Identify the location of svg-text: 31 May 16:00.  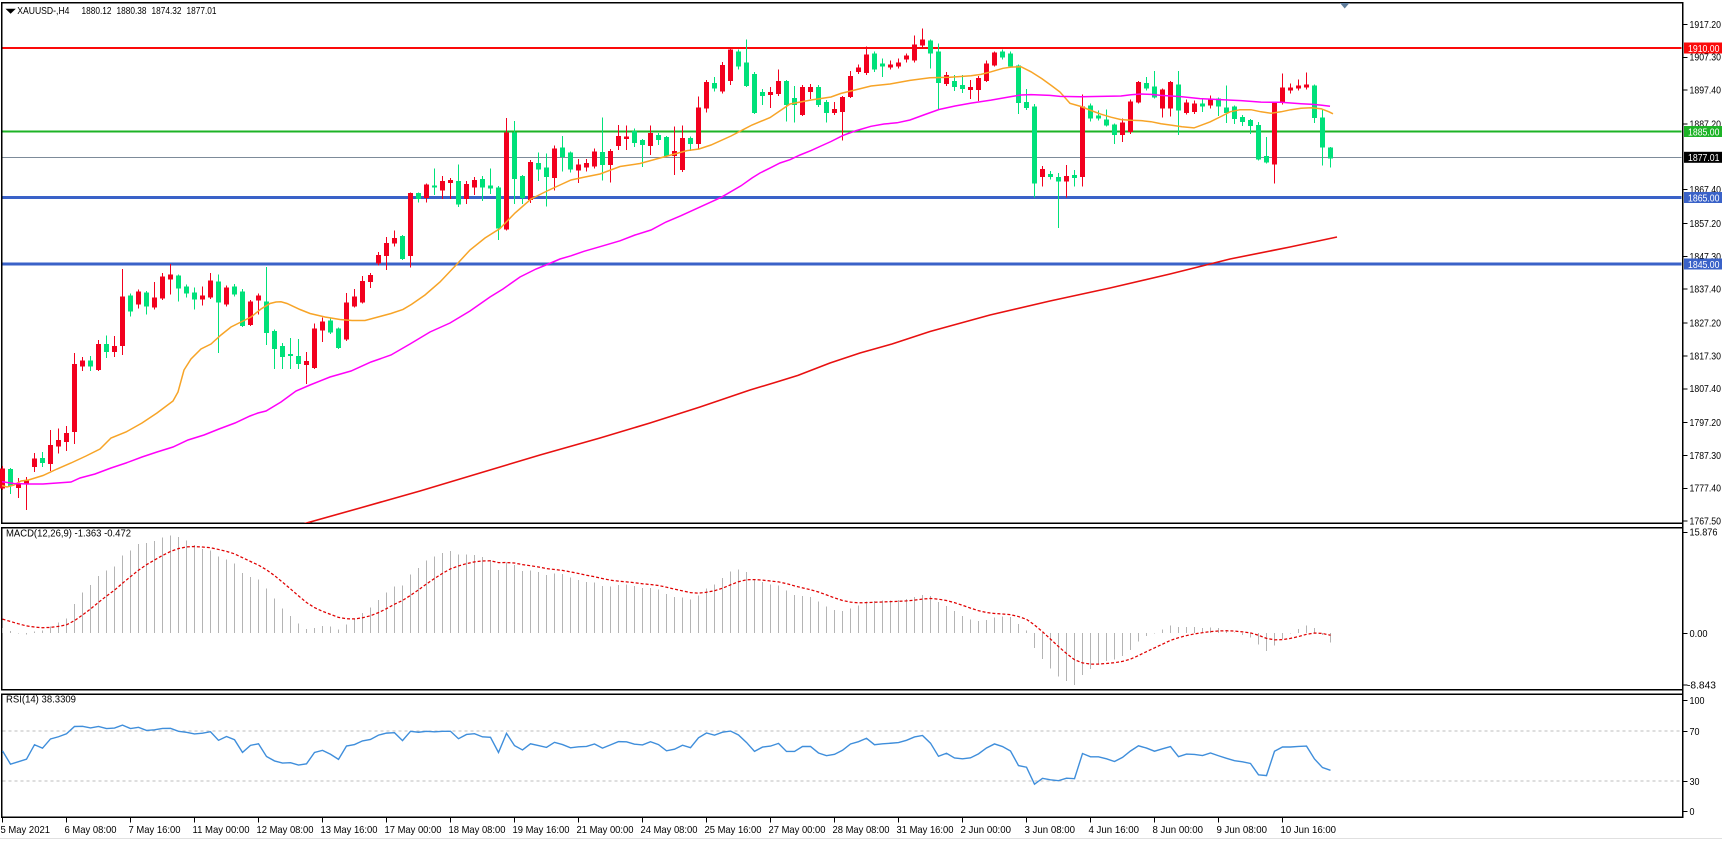
(925, 830).